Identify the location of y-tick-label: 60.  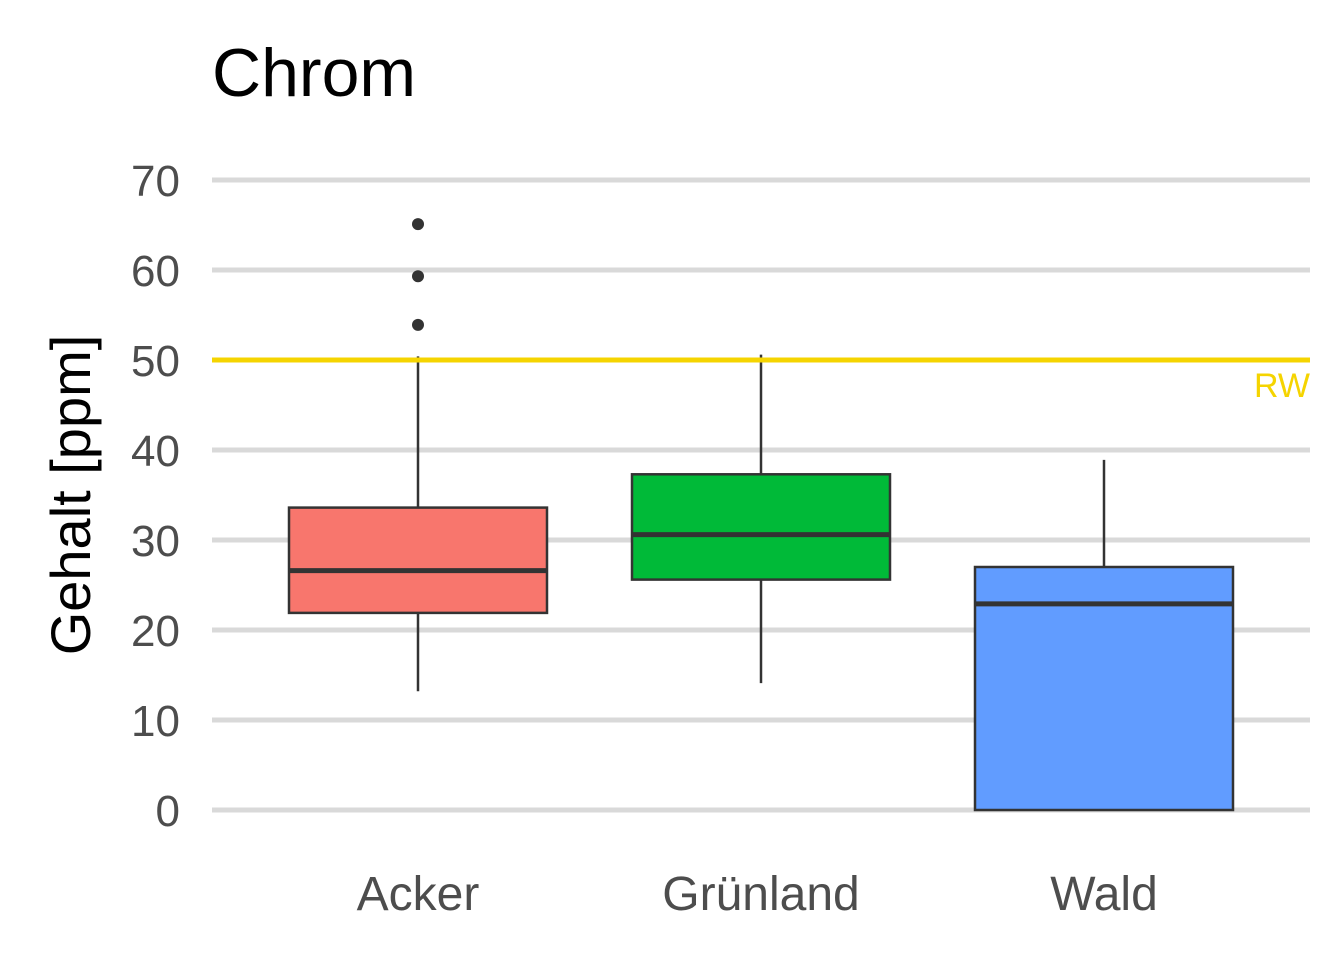
(155, 271).